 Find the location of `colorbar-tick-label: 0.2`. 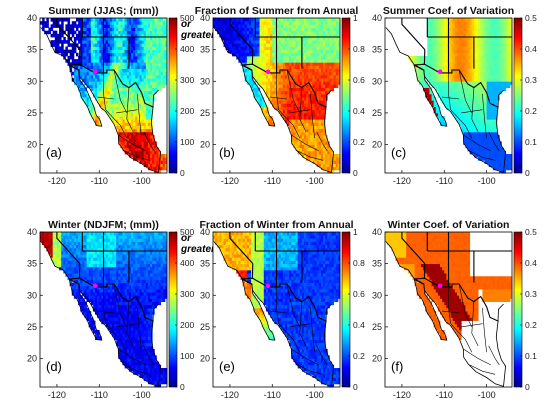

colorbar-tick-label: 0.2 is located at coordinates (359, 142).